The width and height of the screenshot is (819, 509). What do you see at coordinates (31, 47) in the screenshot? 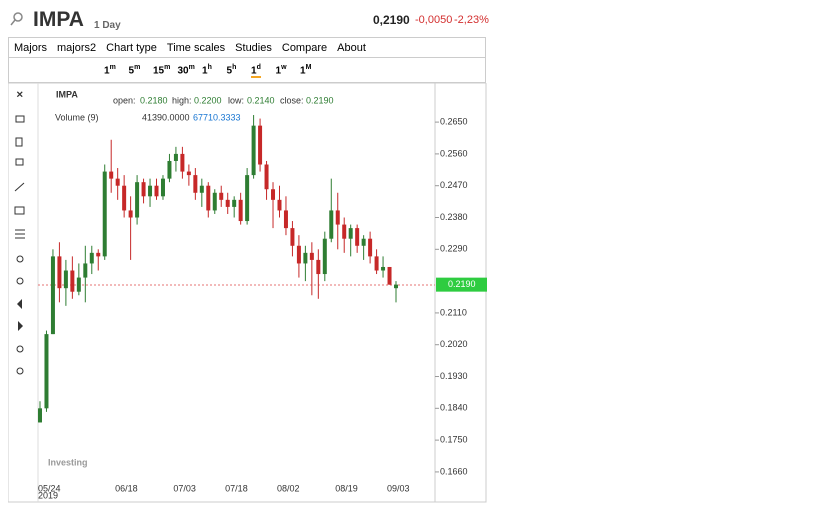
I see `menu-item: Majors` at bounding box center [31, 47].